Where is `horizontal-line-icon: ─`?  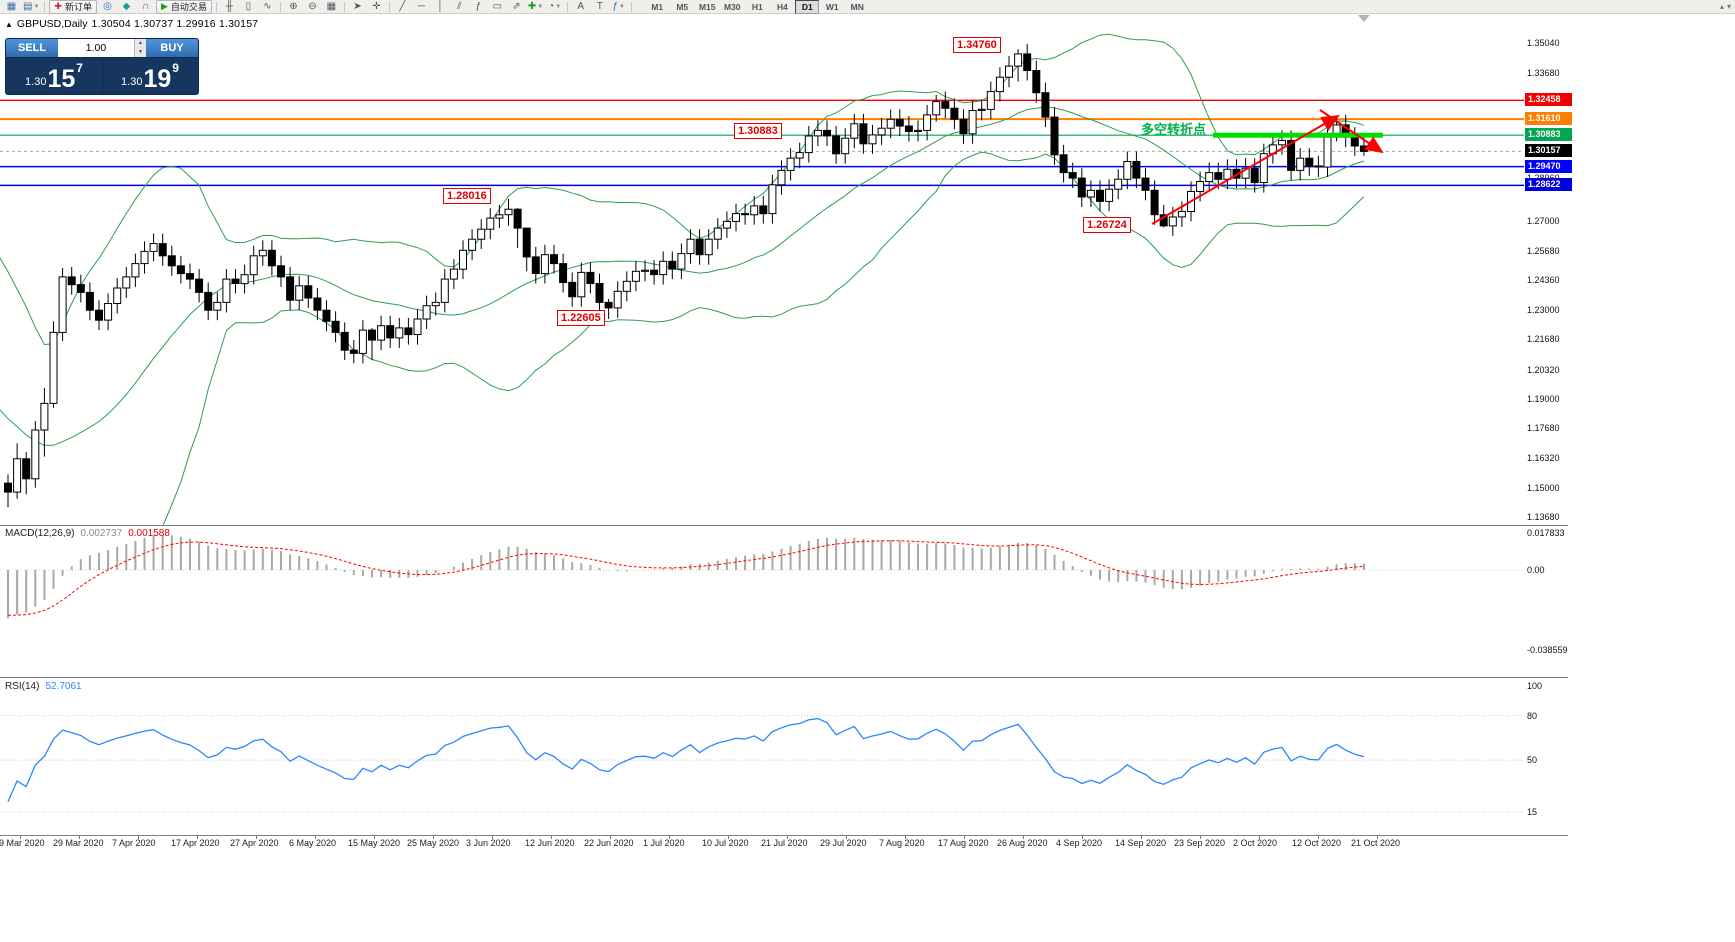
horizontal-line-icon: ─ is located at coordinates (421, 7).